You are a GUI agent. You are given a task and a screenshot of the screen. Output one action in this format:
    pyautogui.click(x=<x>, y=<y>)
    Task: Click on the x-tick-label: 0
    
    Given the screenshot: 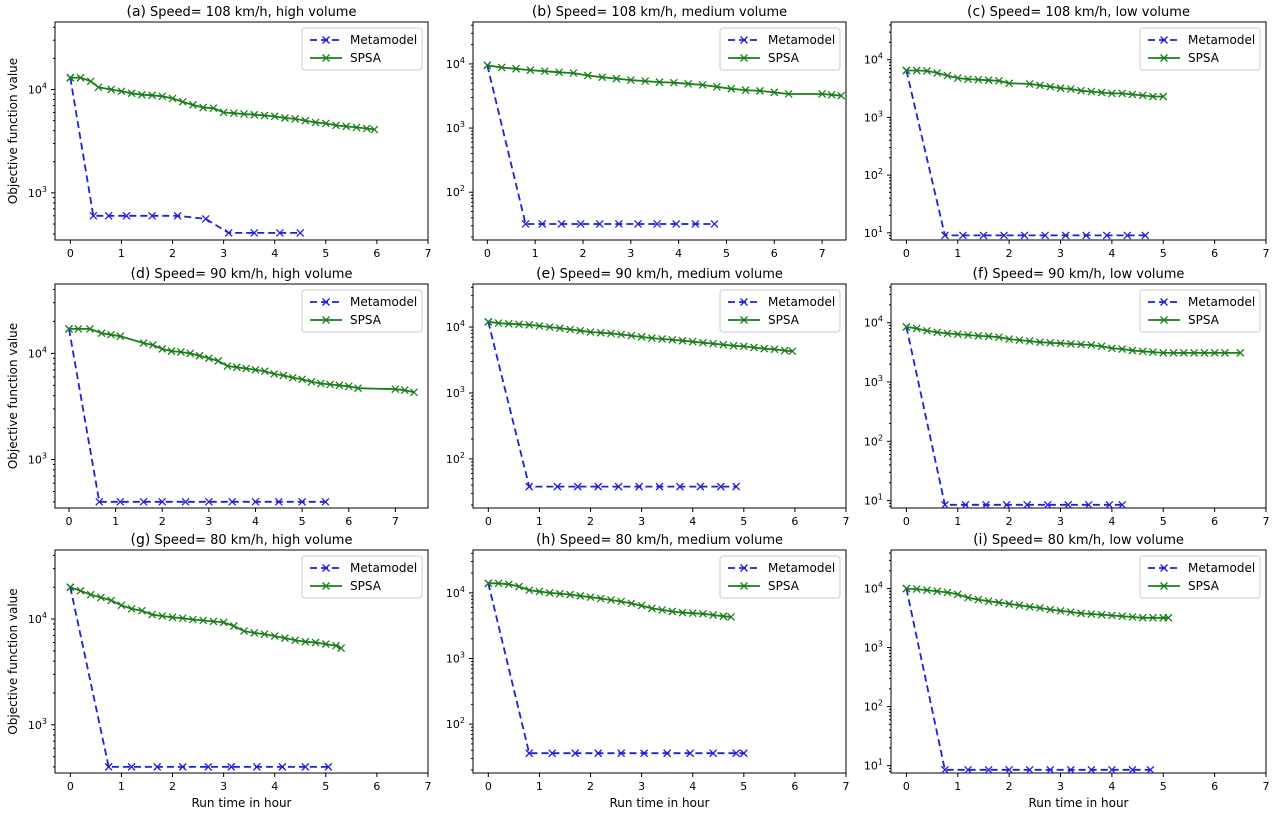 What is the action you would take?
    pyautogui.click(x=70, y=253)
    